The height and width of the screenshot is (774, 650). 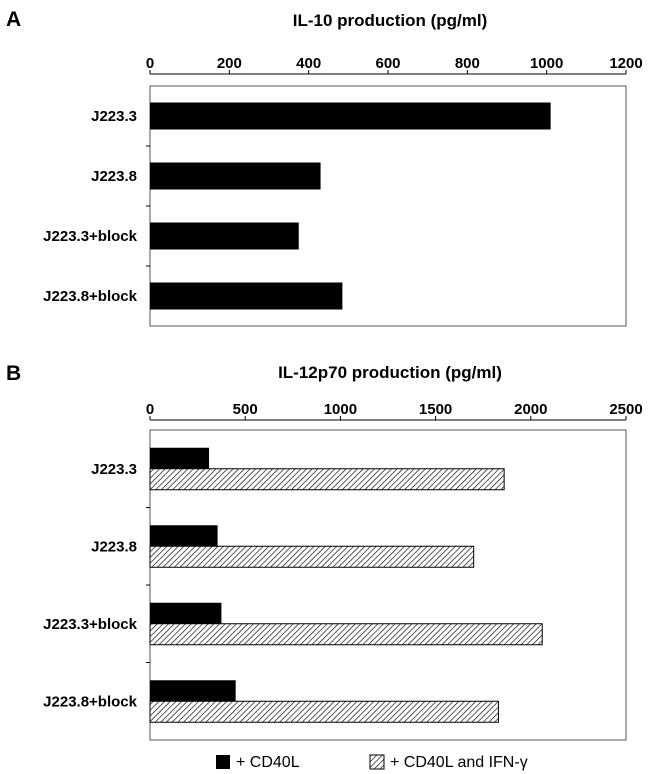 I want to click on x-tick-label: 2500, so click(x=625, y=409).